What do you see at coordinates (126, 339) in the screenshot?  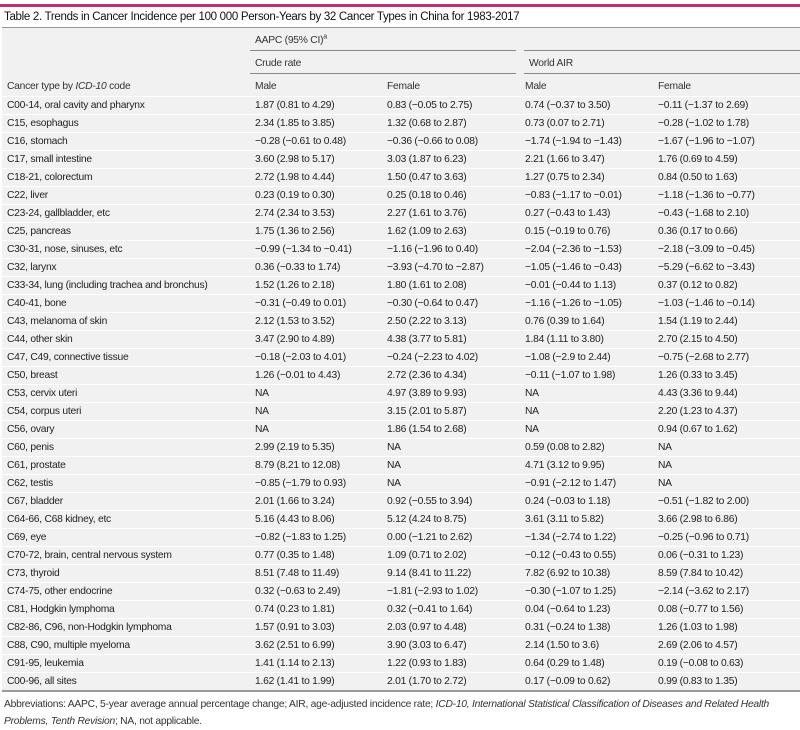 I see `cancer-type-cell: C44, other skin` at bounding box center [126, 339].